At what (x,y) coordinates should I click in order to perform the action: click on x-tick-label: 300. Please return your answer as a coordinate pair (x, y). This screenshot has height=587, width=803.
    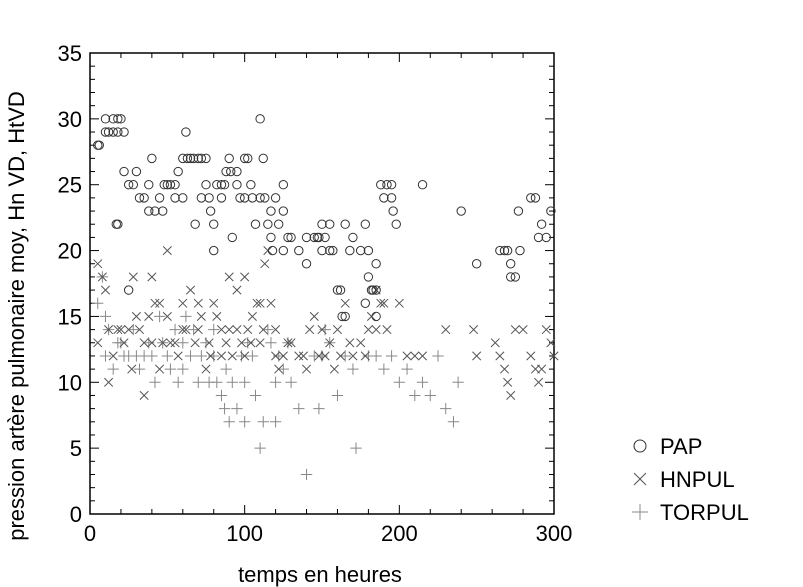
    Looking at the image, I should click on (554, 533).